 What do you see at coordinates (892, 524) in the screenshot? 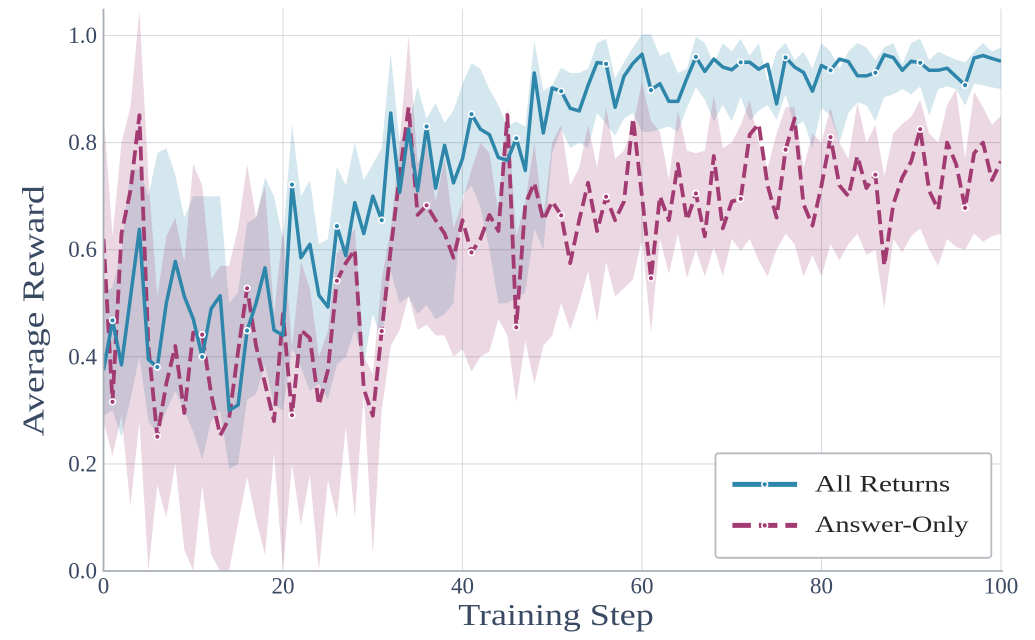
I see `svg-text: Answer-Only` at bounding box center [892, 524].